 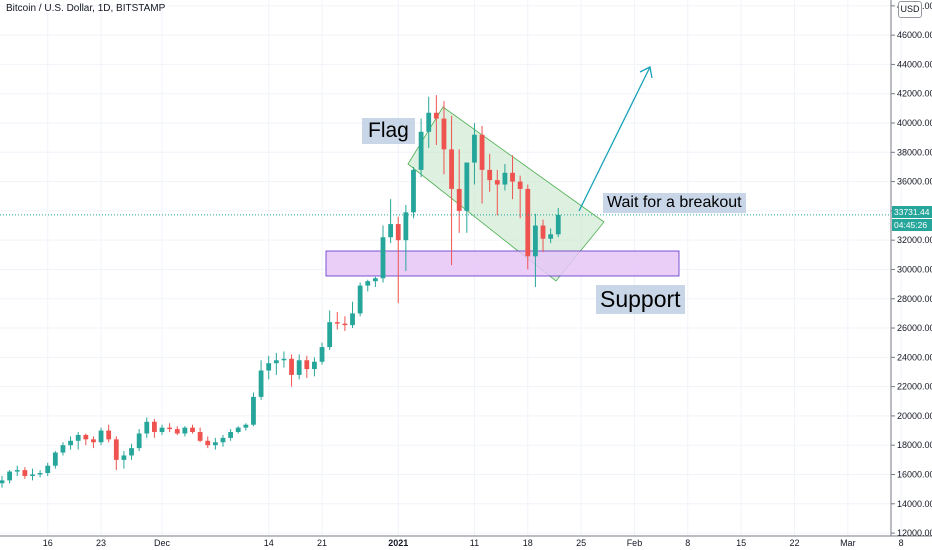 What do you see at coordinates (910, 9) in the screenshot?
I see `currency-badge: USD` at bounding box center [910, 9].